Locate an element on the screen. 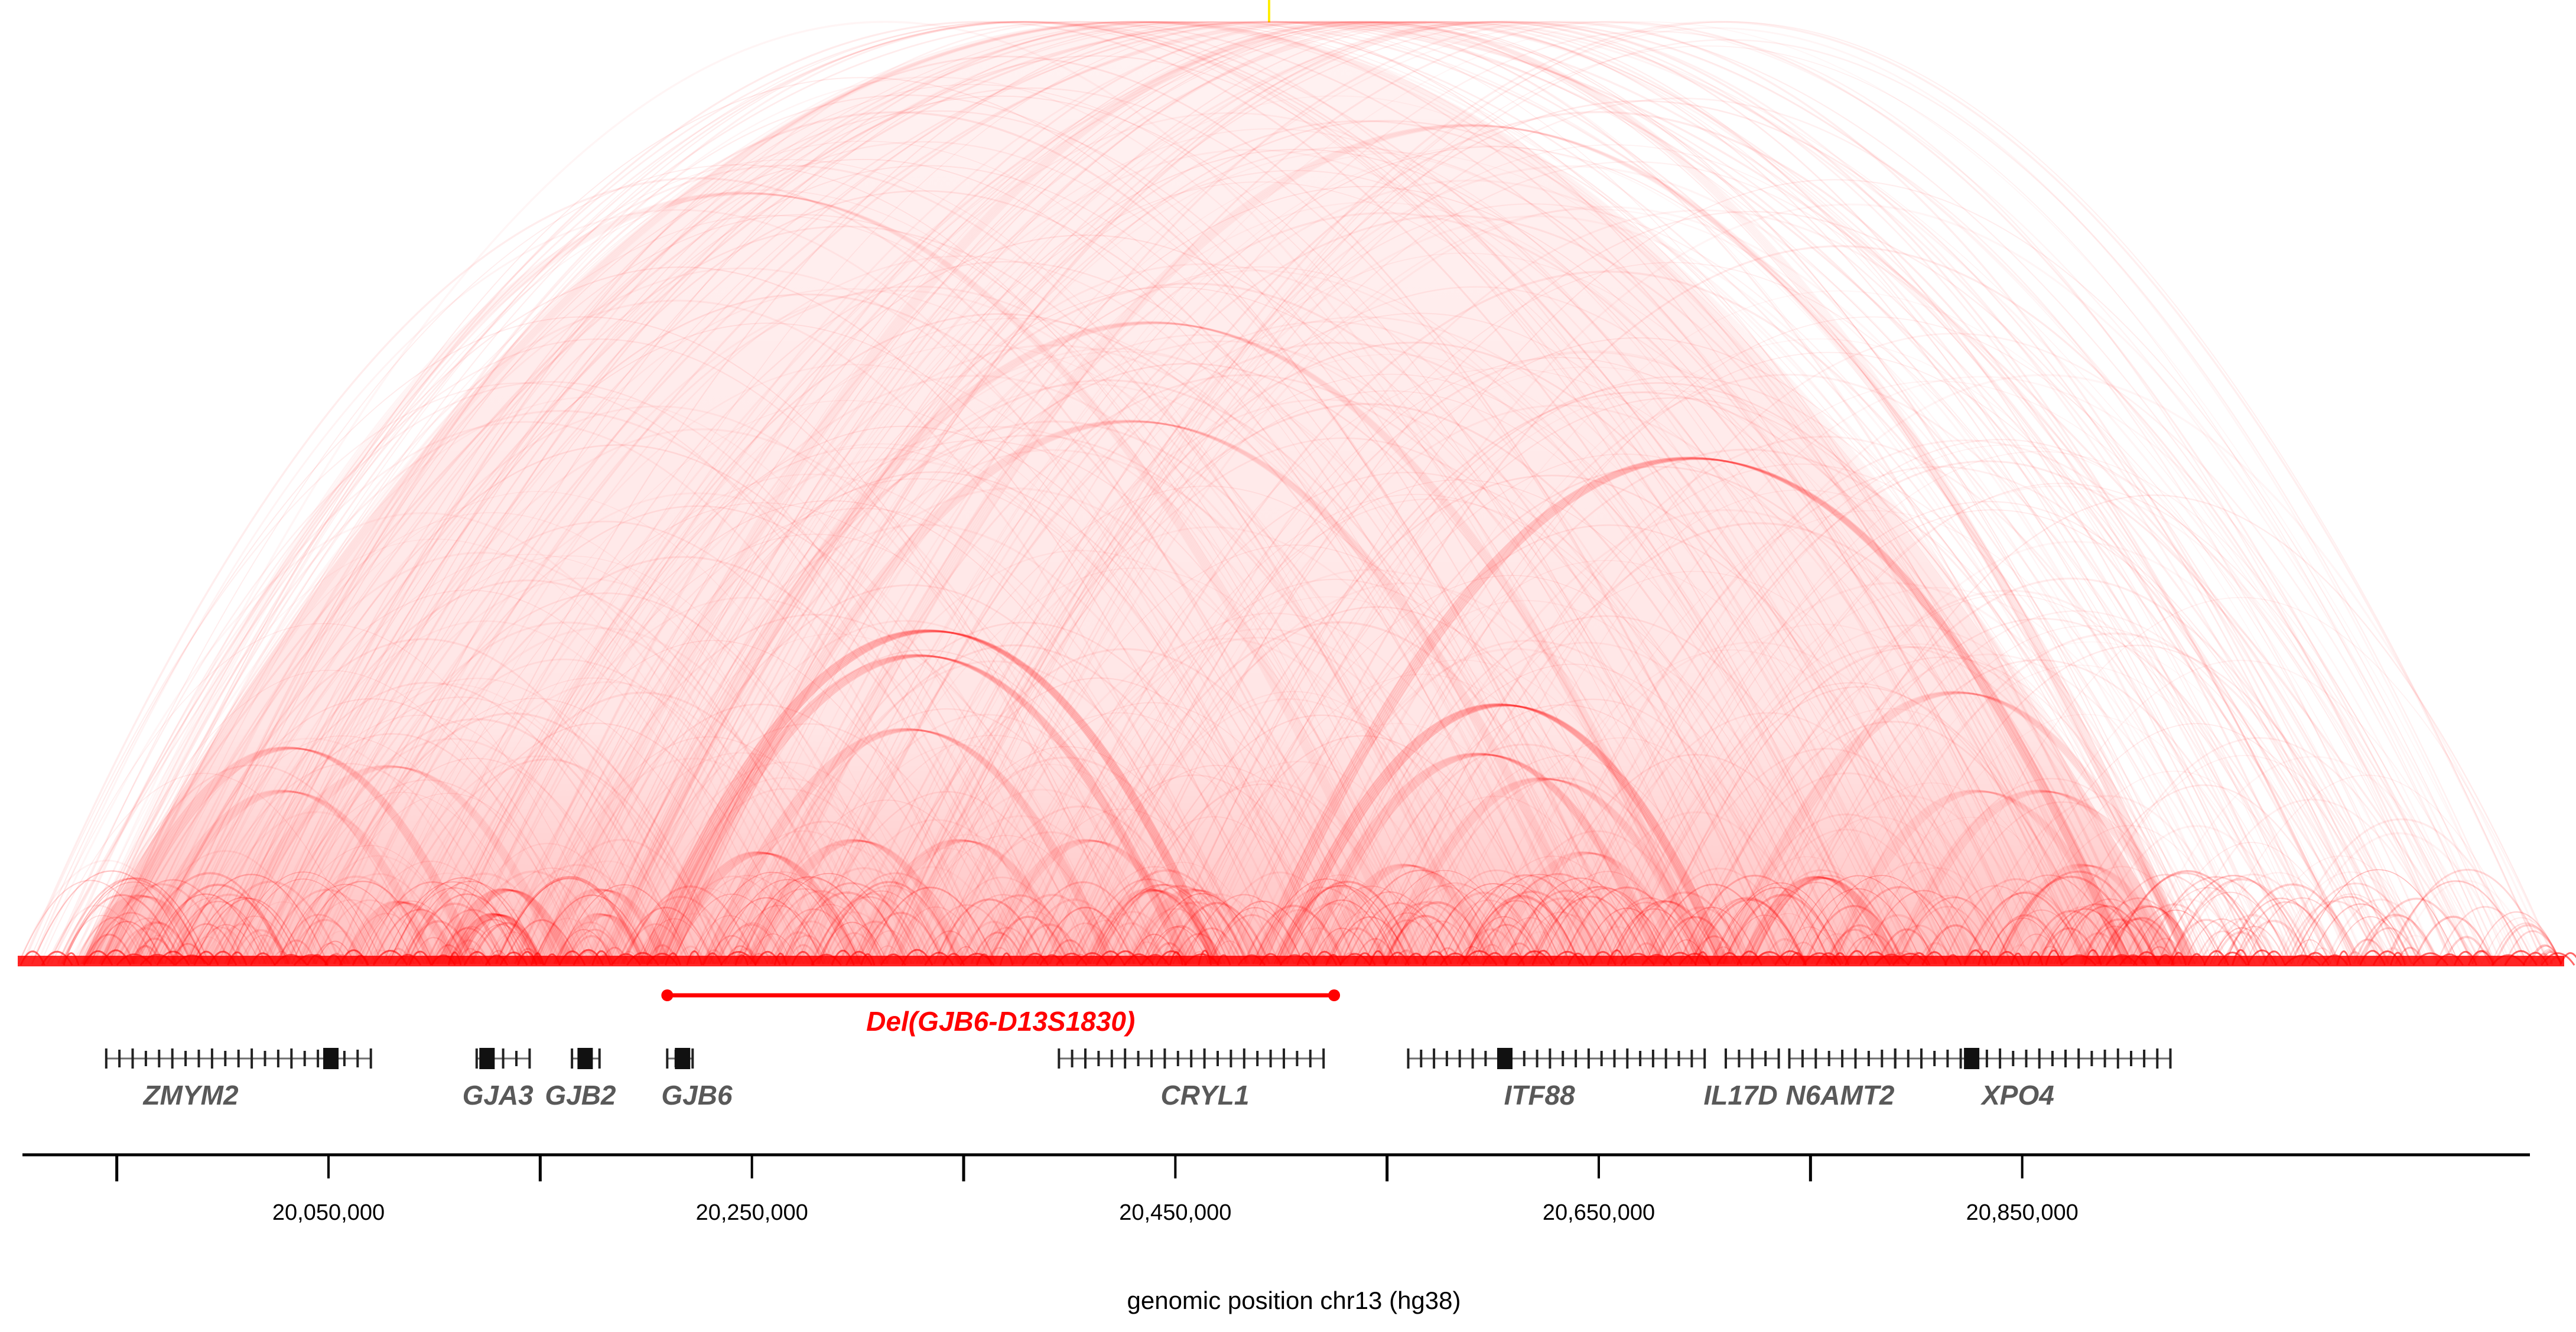  gene-itf88: ITF88 is located at coordinates (1557, 1079).